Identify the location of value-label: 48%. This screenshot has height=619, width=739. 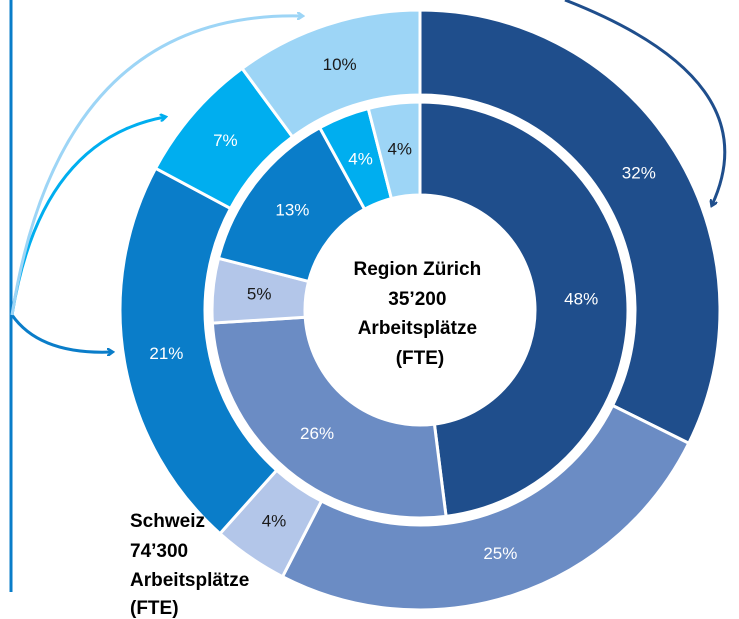
(581, 298).